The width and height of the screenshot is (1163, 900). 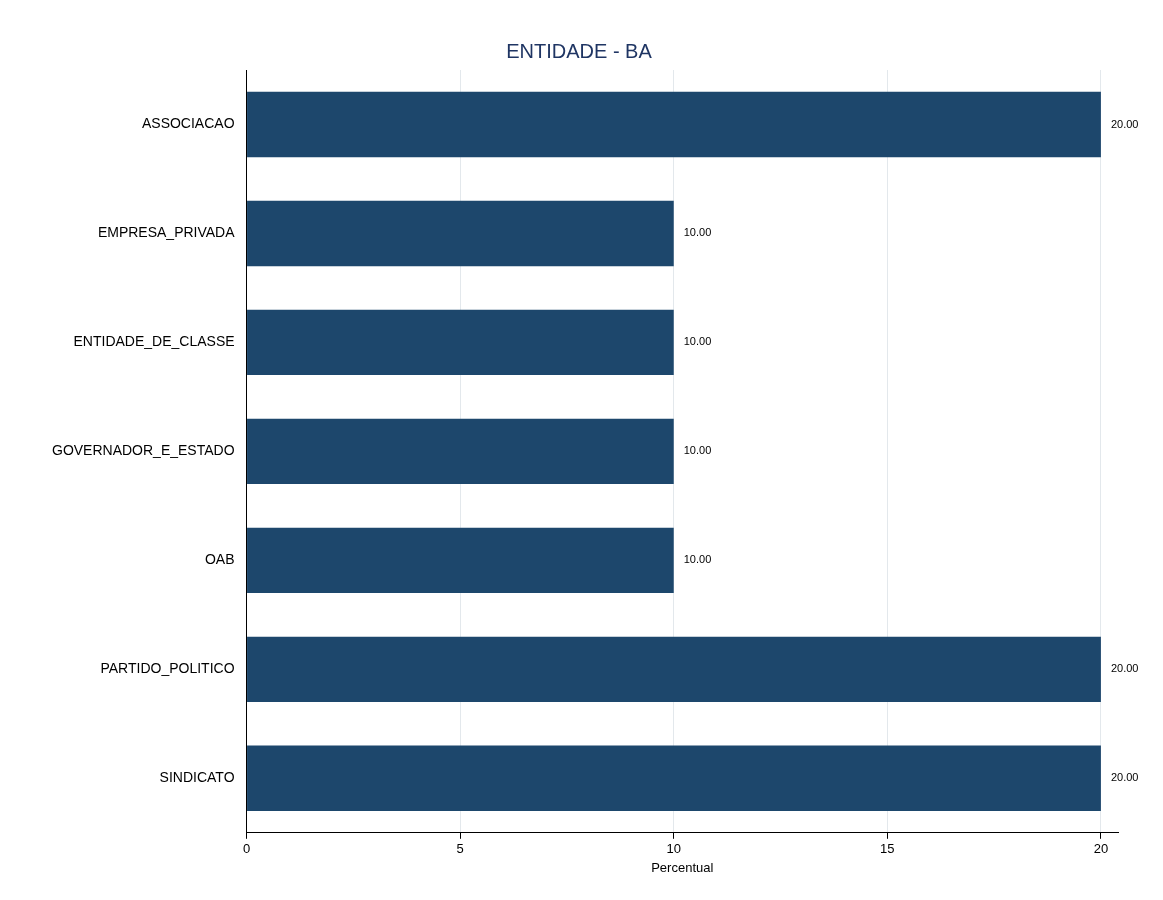 I want to click on y-tick-label: SINDICATO, so click(x=197, y=777).